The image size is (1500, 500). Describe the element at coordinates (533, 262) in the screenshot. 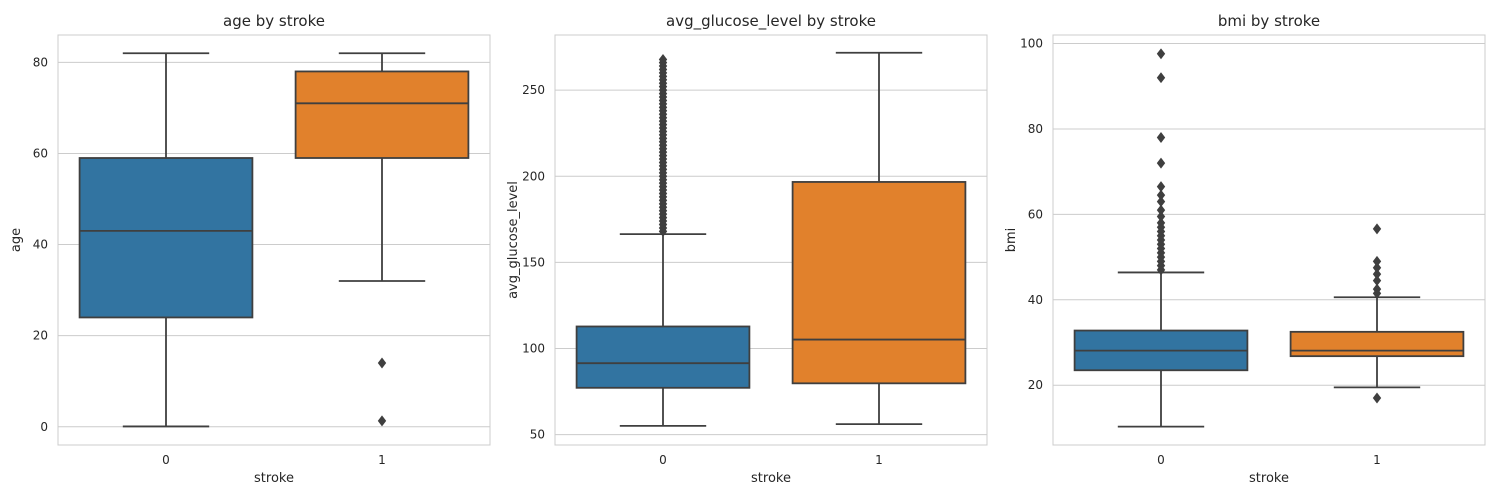

I see `y-tick-label: 150` at that location.